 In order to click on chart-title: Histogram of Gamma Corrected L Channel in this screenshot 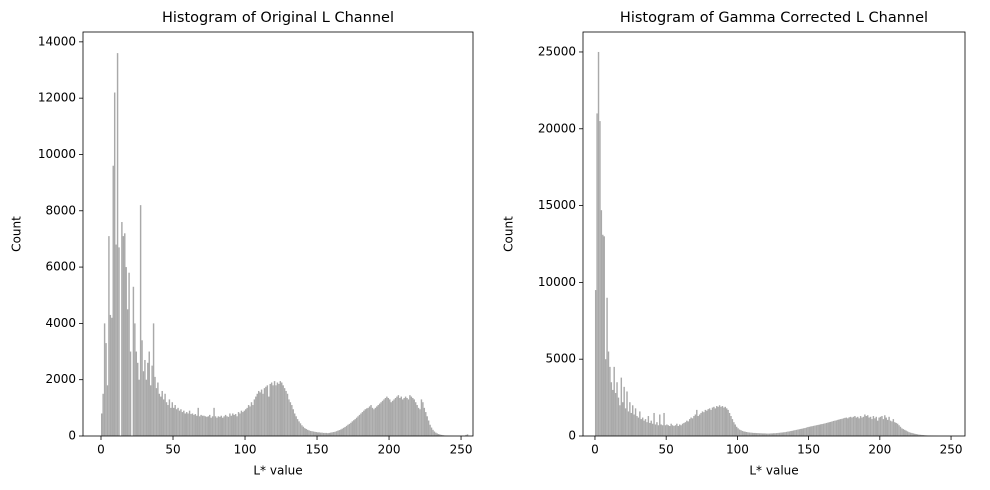, I will do `click(774, 18)`.